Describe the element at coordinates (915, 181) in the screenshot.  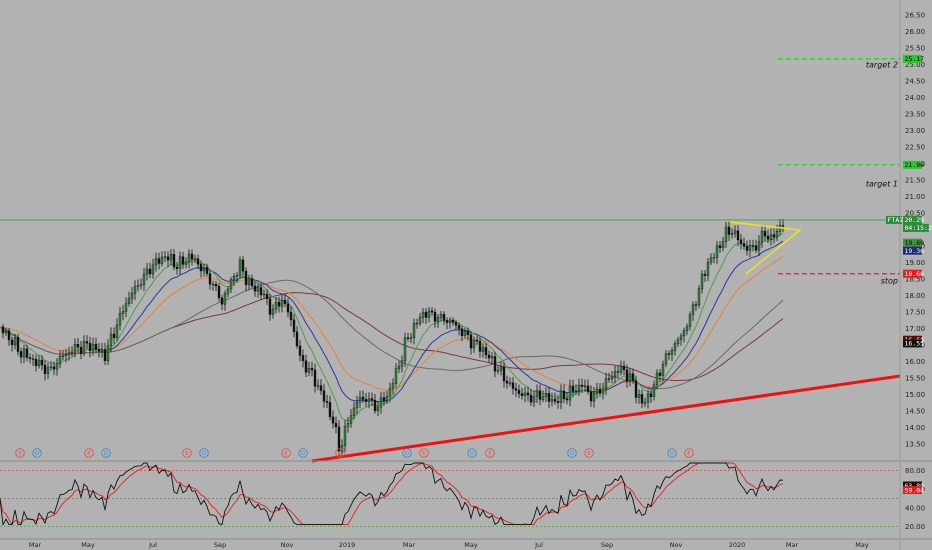
I see `y-tick-label: 21.50` at that location.